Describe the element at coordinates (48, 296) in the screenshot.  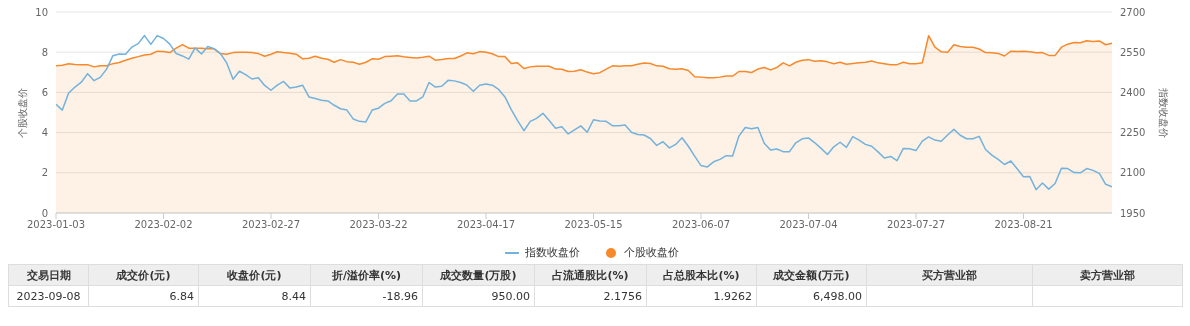
I see `text: 2023-09-08` at that location.